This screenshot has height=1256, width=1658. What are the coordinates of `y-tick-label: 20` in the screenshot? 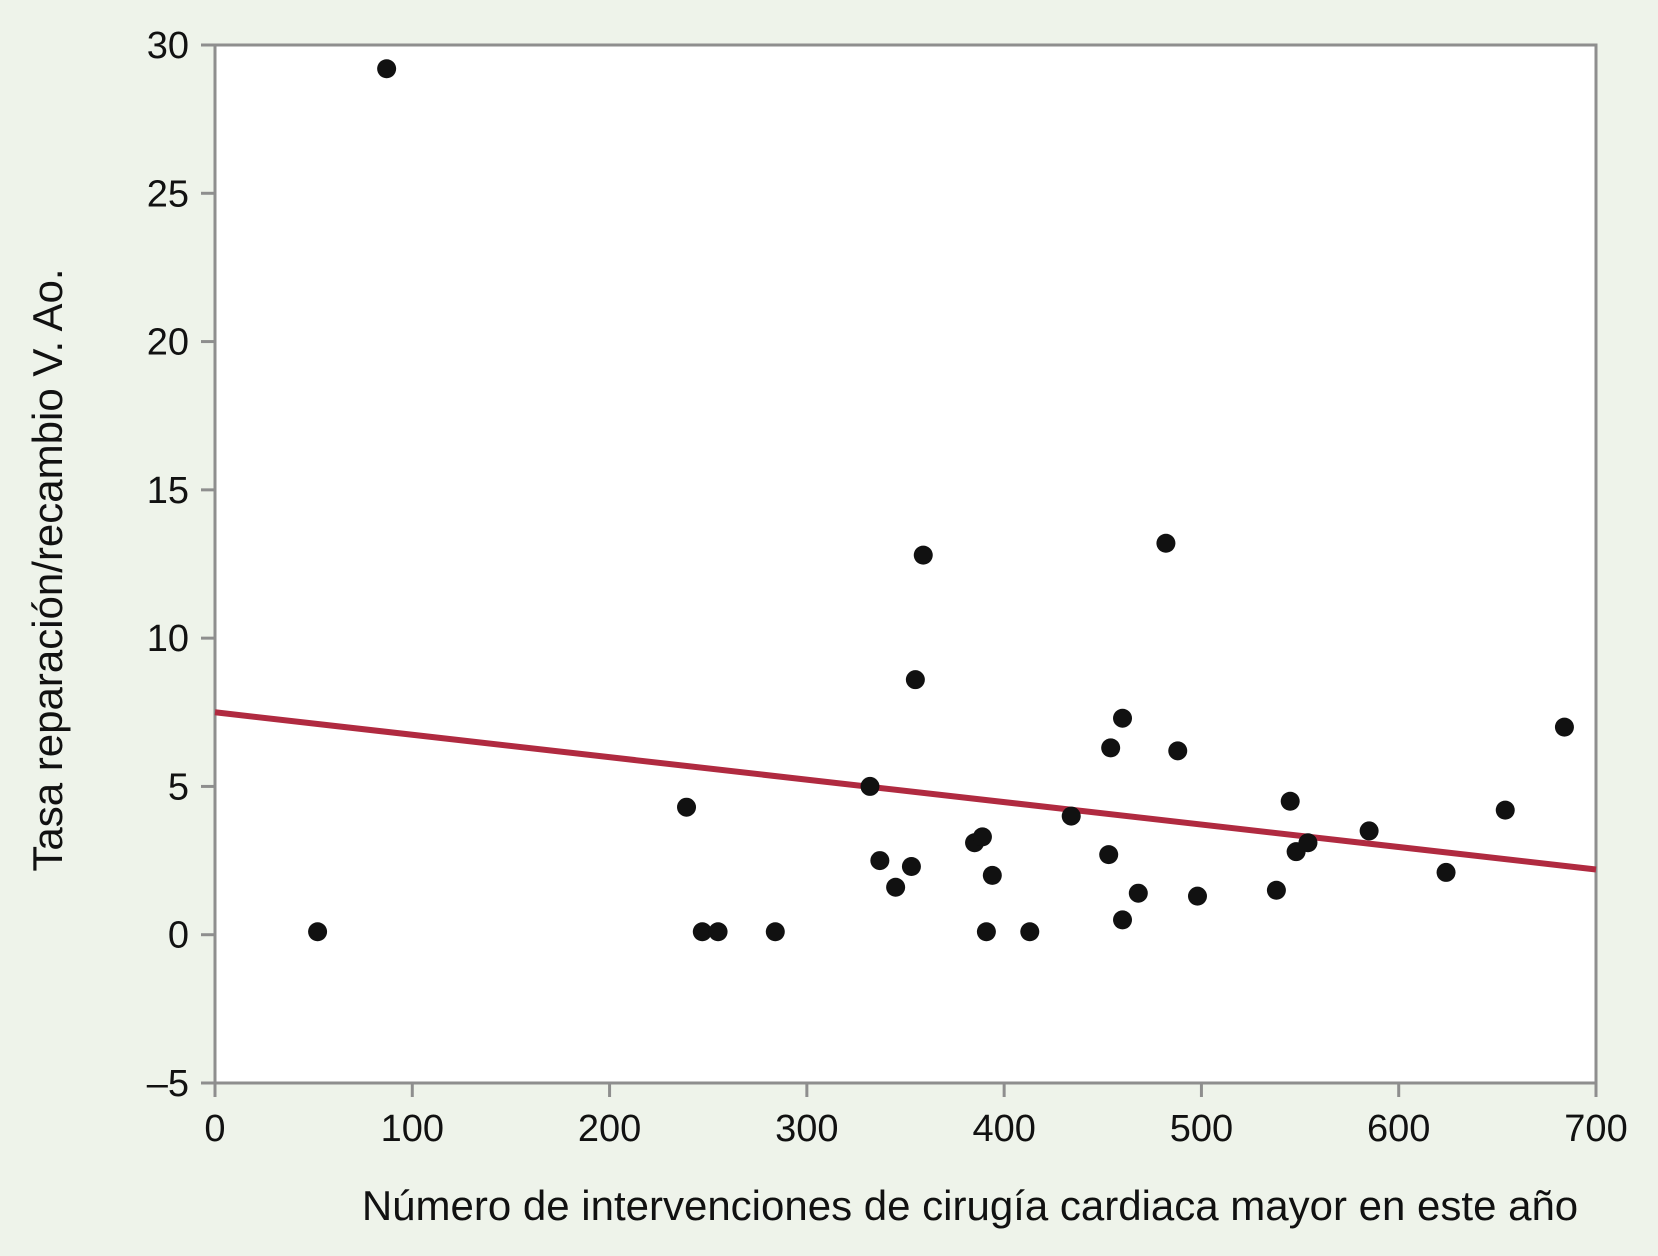 It's located at (168, 343).